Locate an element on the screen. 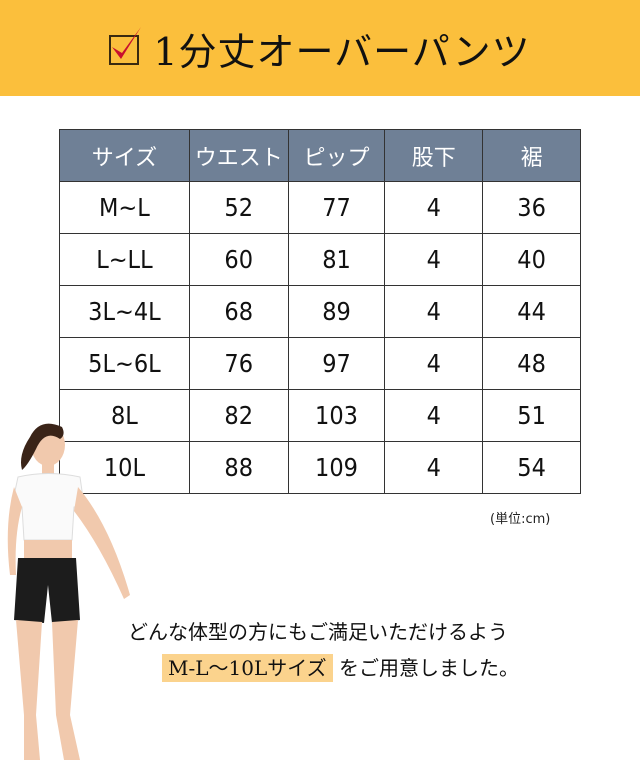  column-header: ピップ is located at coordinates (336, 155).